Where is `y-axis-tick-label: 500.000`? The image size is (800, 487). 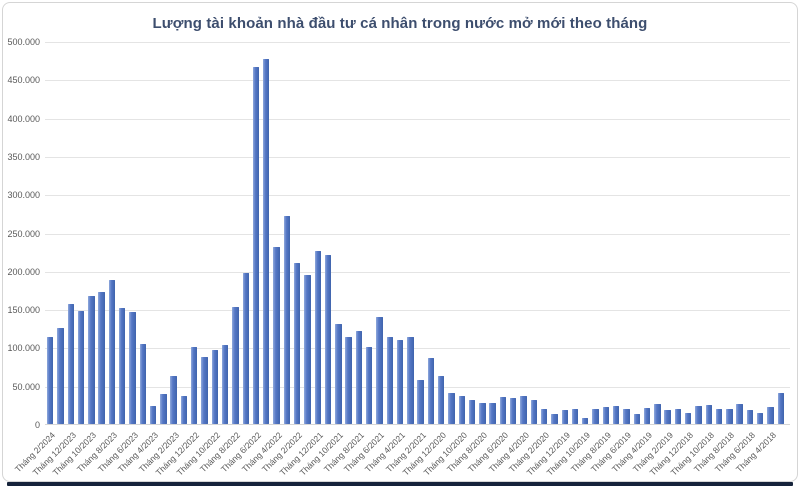 y-axis-tick-label: 500.000 is located at coordinates (23, 42).